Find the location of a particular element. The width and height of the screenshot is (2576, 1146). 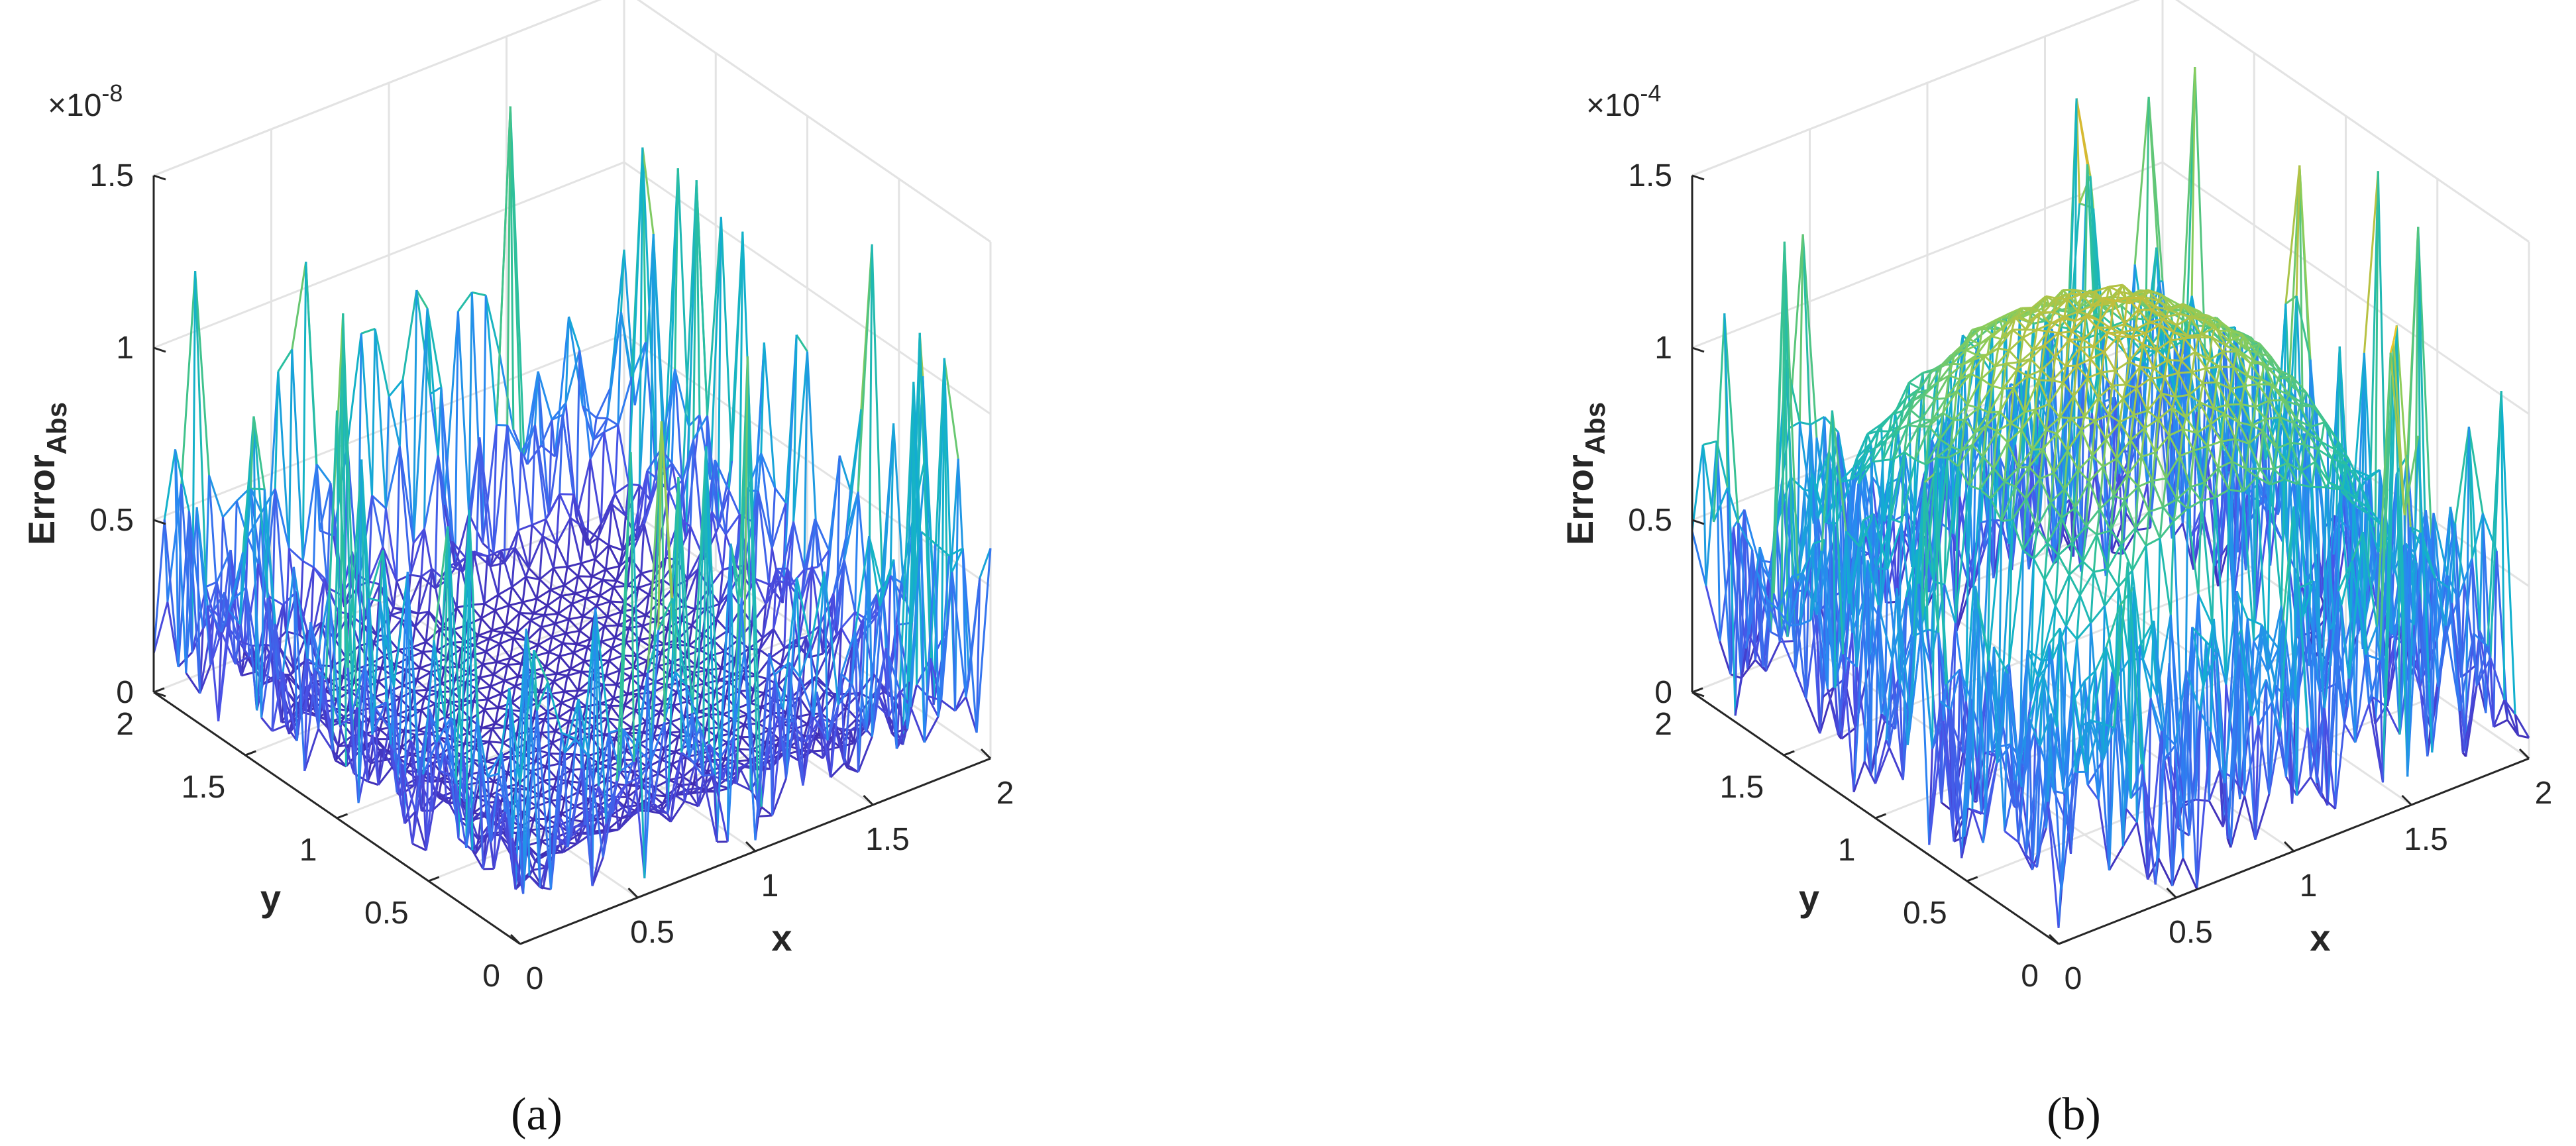

z-tick is located at coordinates (159, 177).